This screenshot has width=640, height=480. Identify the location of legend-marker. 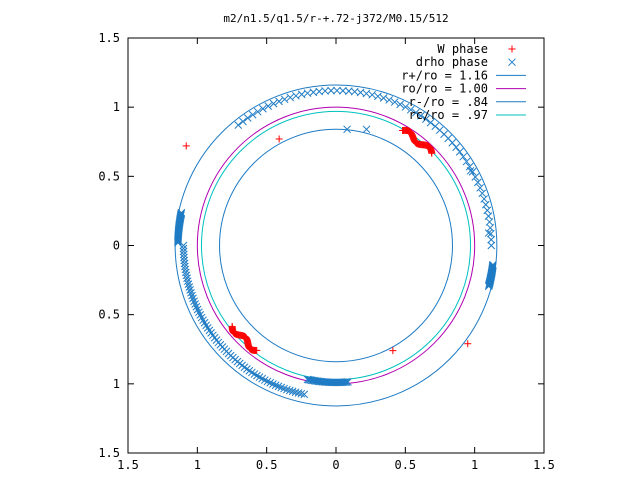
(512, 49).